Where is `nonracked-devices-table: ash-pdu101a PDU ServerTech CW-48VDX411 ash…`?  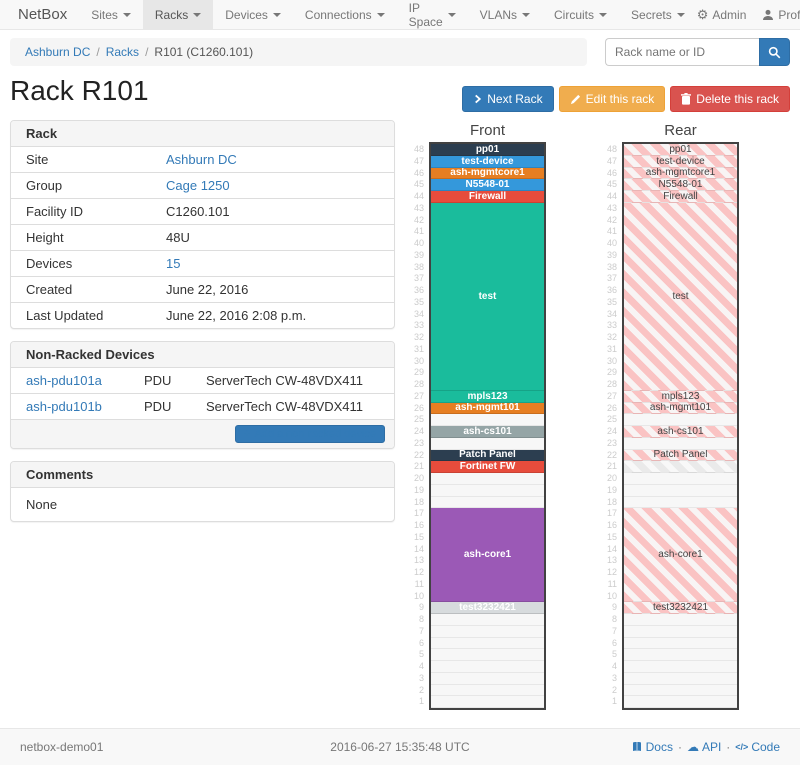 nonracked-devices-table: ash-pdu101a PDU ServerTech CW-48VDX411 ash… is located at coordinates (202, 393).